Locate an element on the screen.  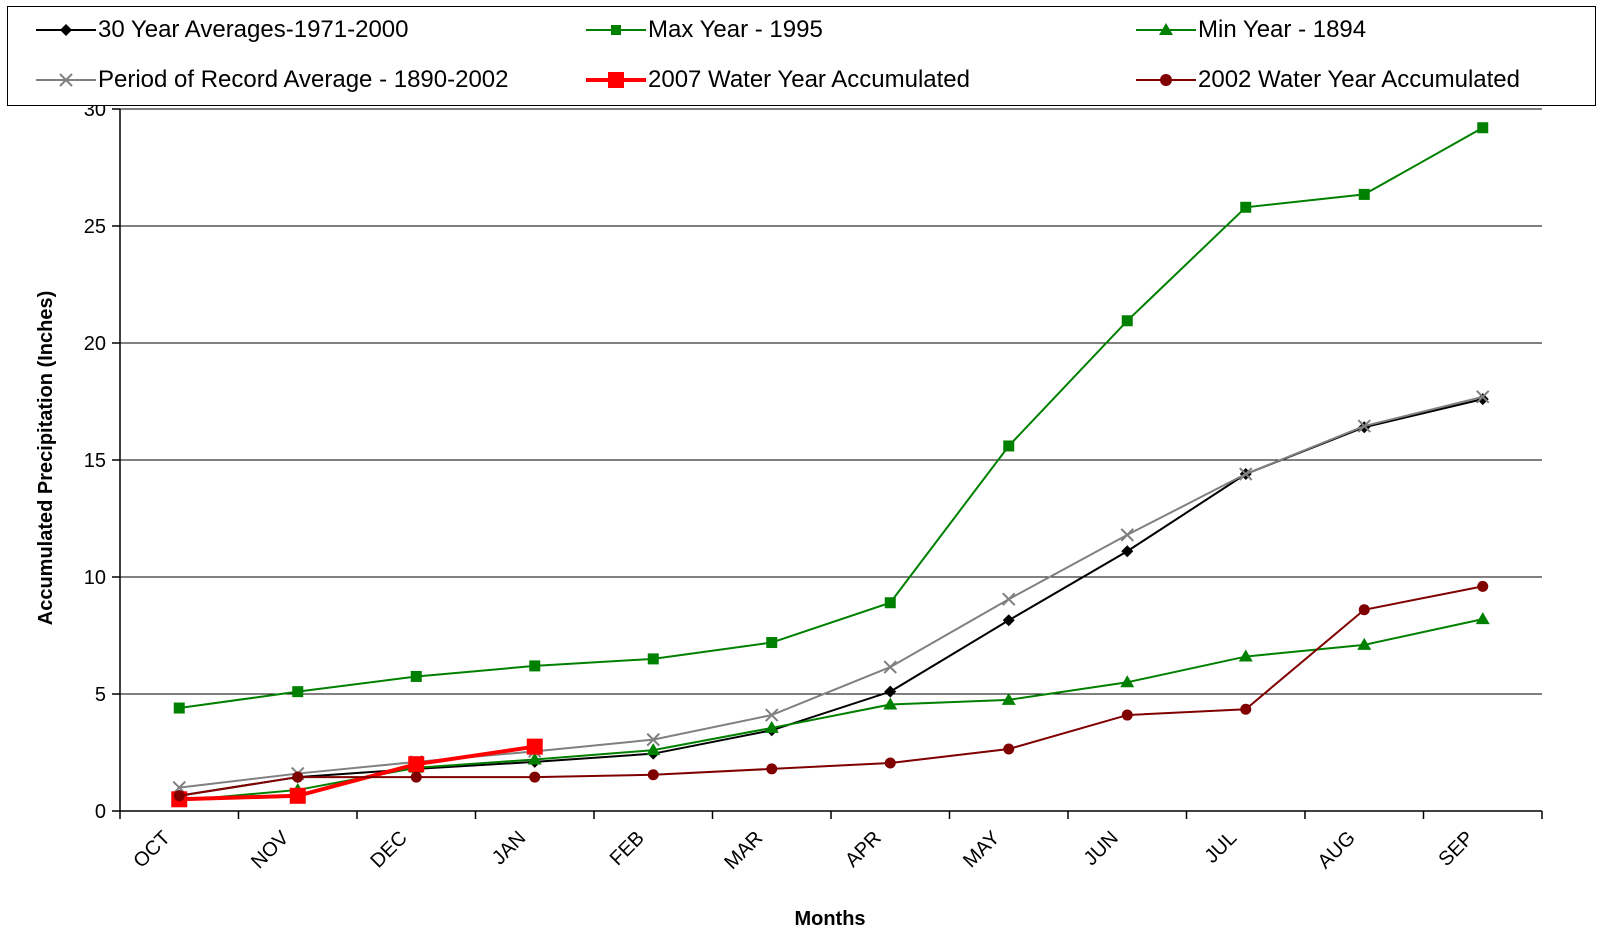
legend-item-2002-water-year: 2002 Water Year Accumulated is located at coordinates (1328, 80).